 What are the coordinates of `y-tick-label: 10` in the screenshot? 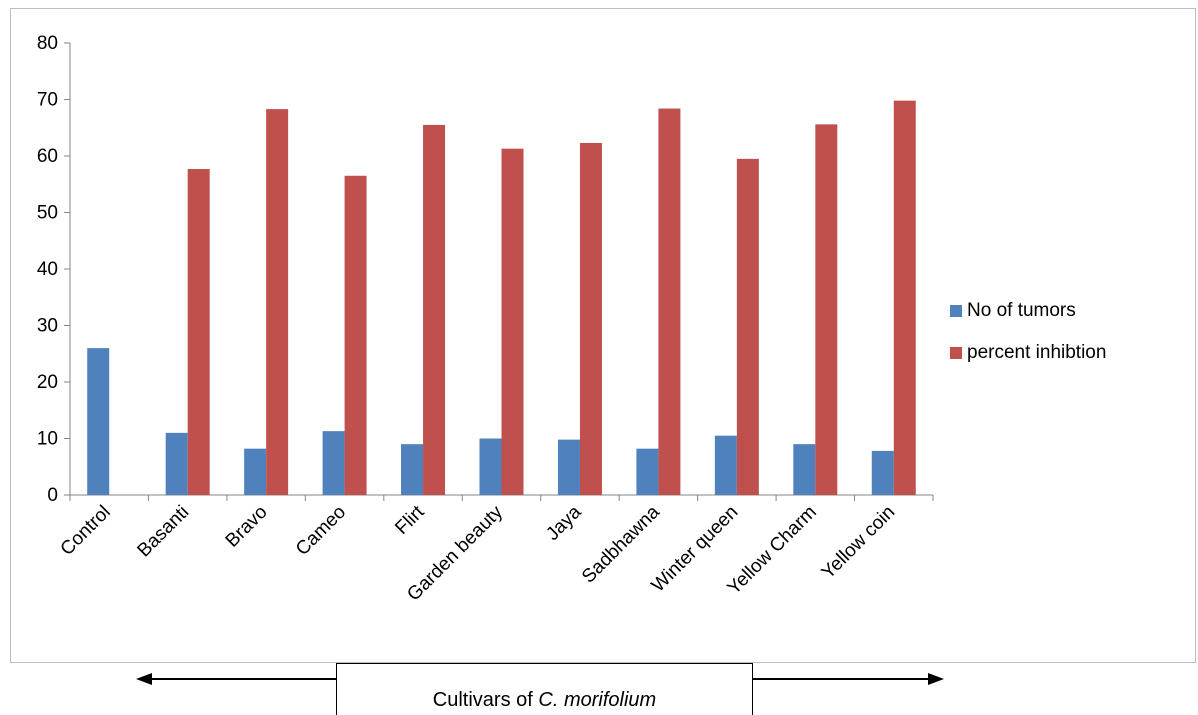 It's located at (47, 439).